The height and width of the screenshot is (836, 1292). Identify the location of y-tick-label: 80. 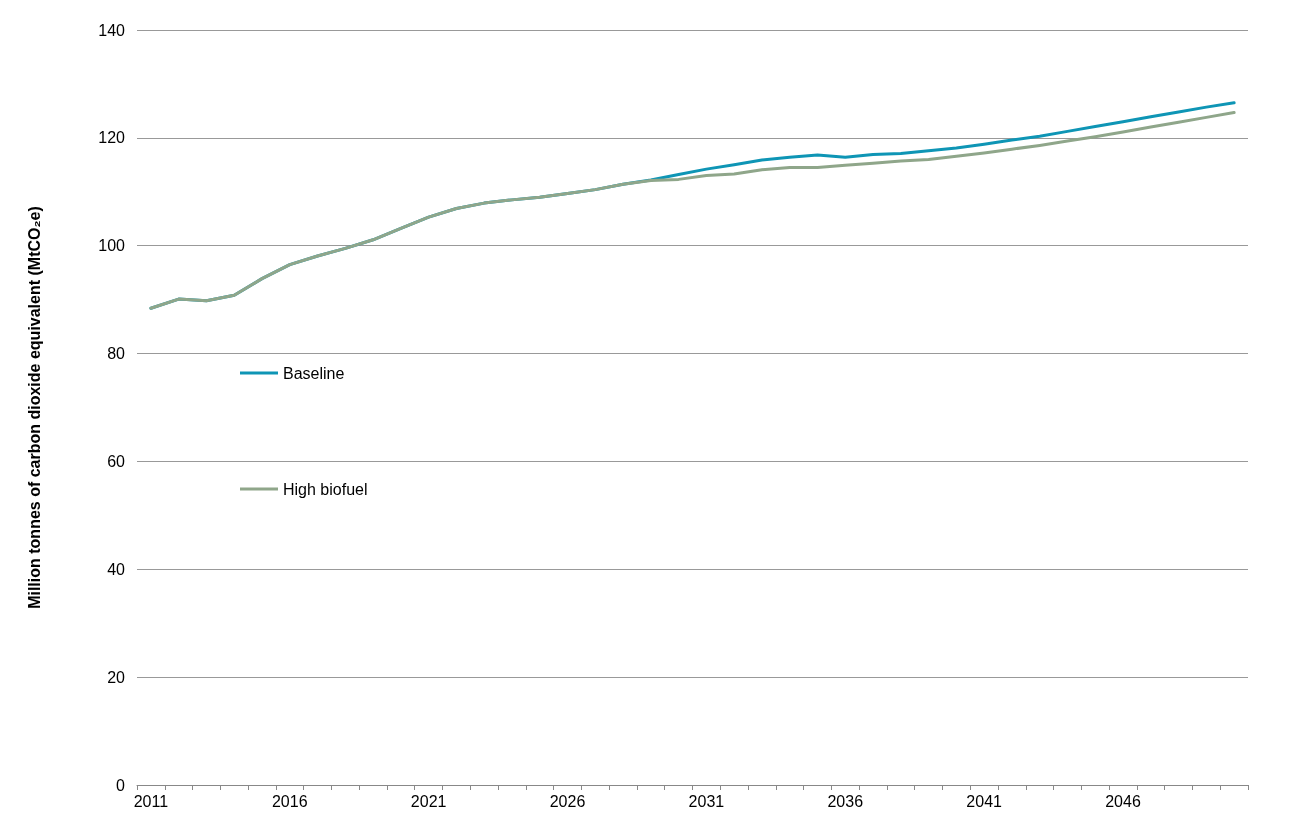
(116, 354).